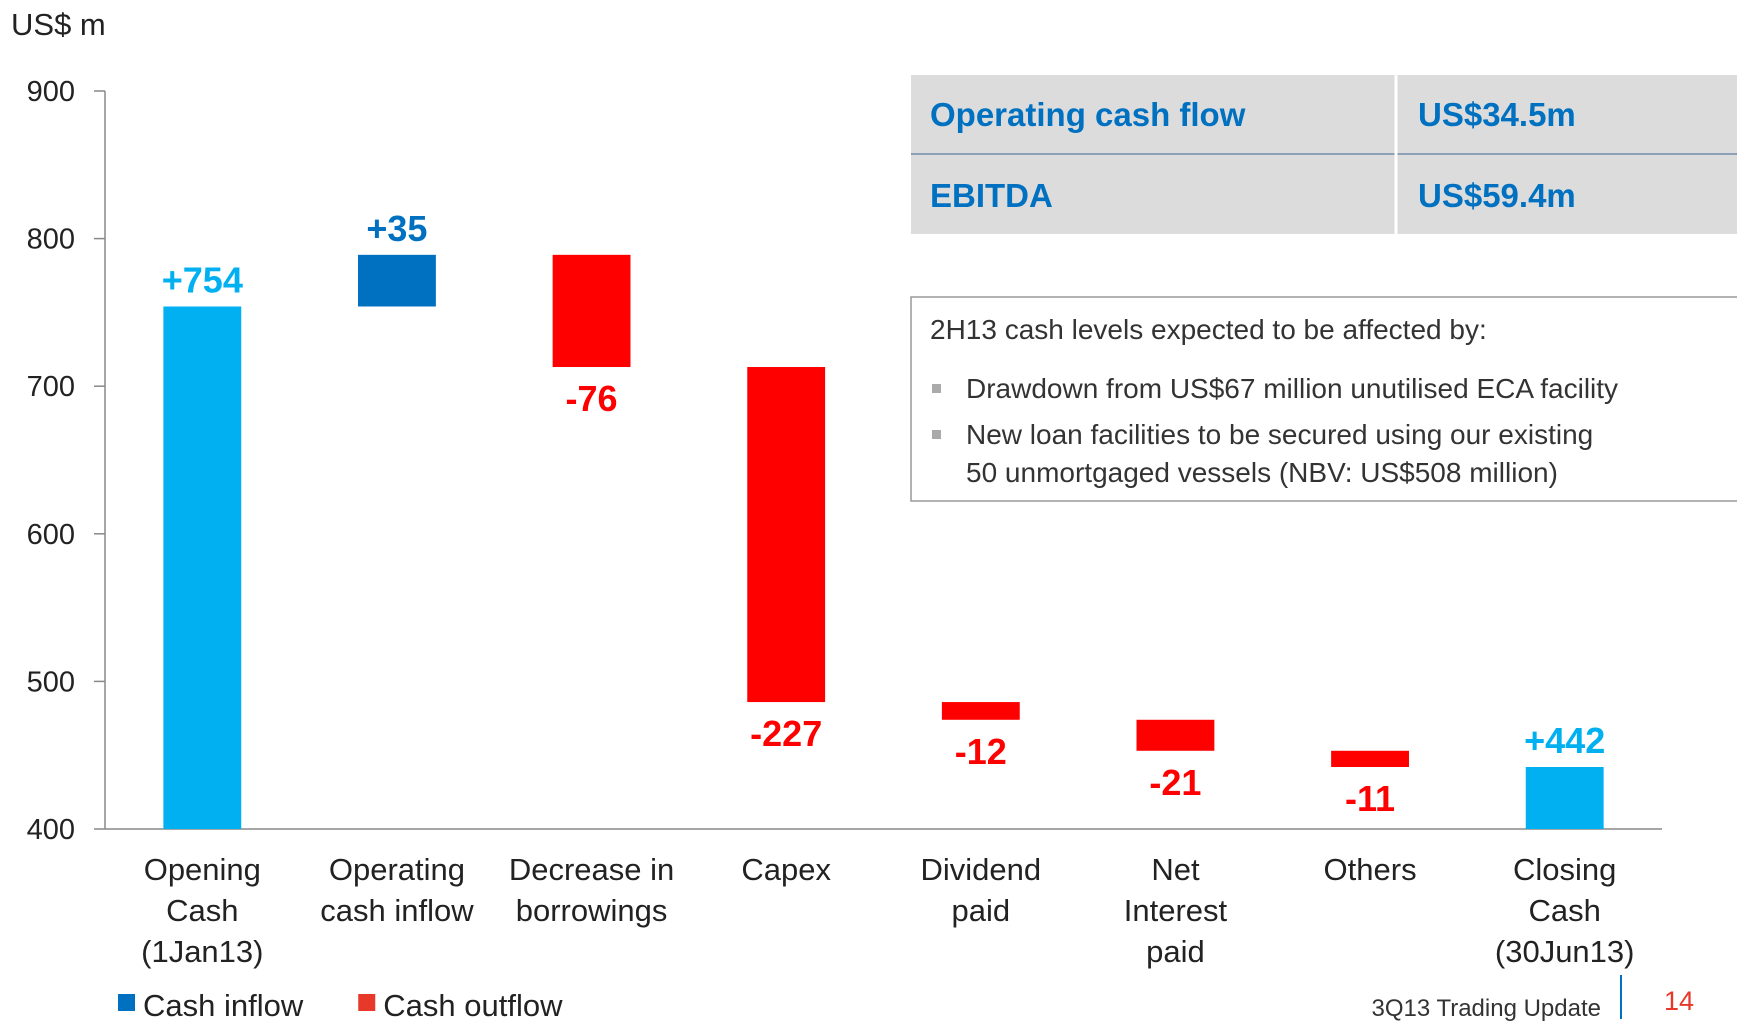  Describe the element at coordinates (51, 92) in the screenshot. I see `y-tick-label: 900` at that location.